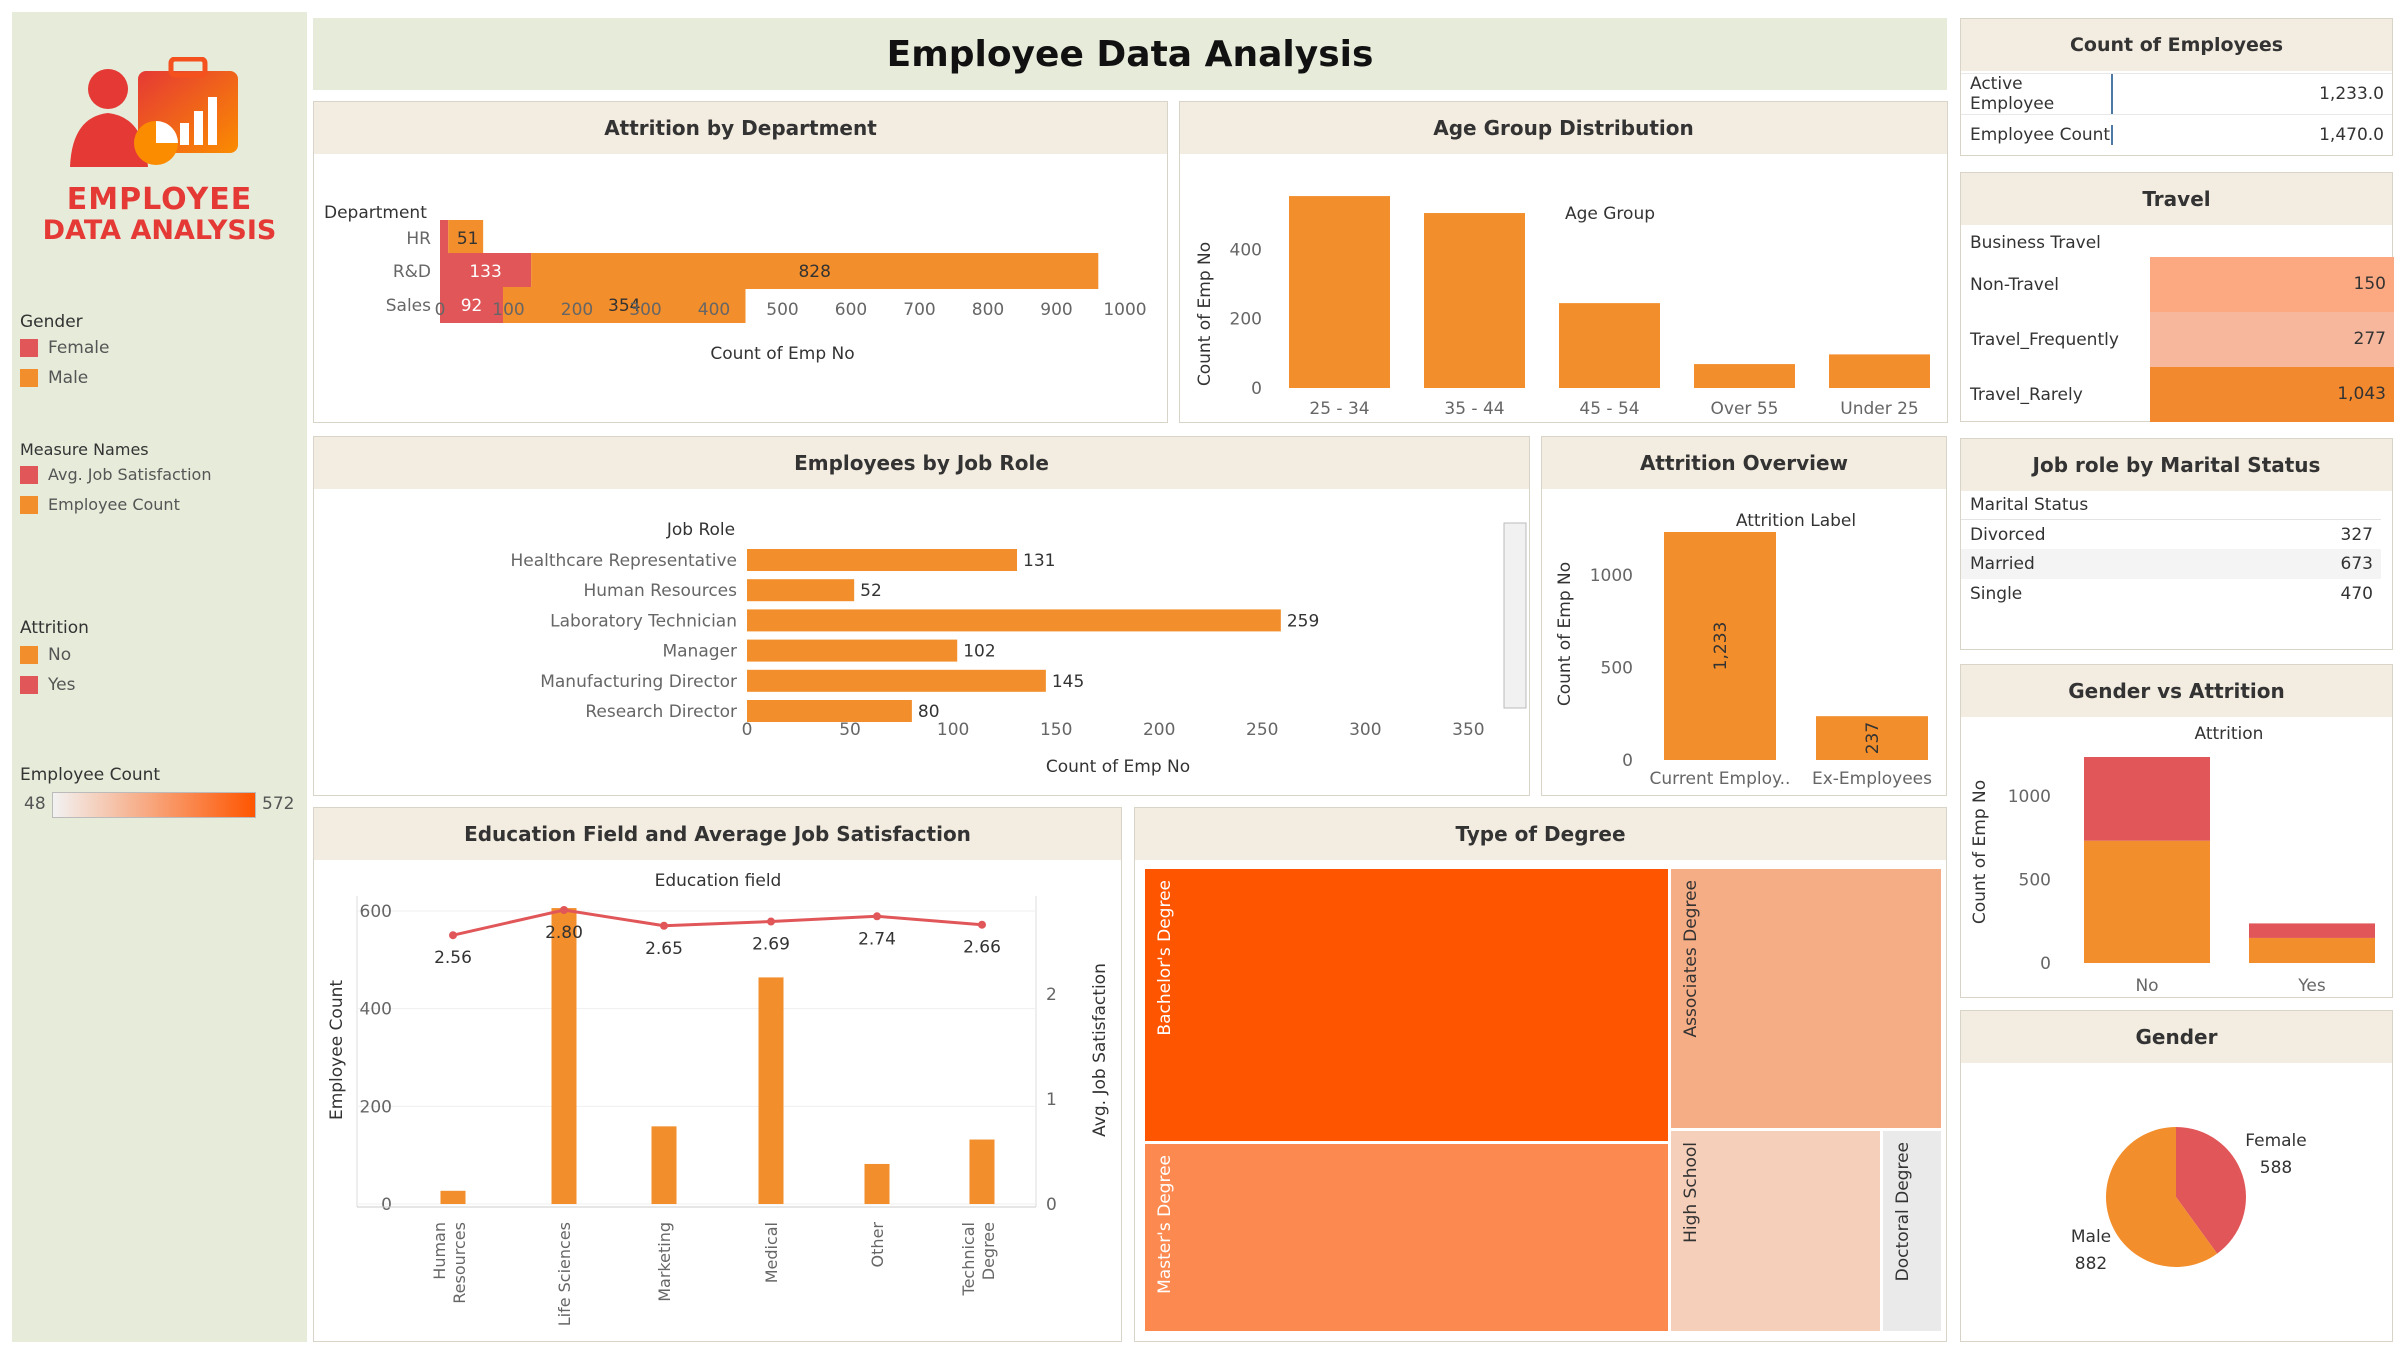 This screenshot has height=1349, width=2399. I want to click on marital-row-married: Married 673, so click(2171, 564).